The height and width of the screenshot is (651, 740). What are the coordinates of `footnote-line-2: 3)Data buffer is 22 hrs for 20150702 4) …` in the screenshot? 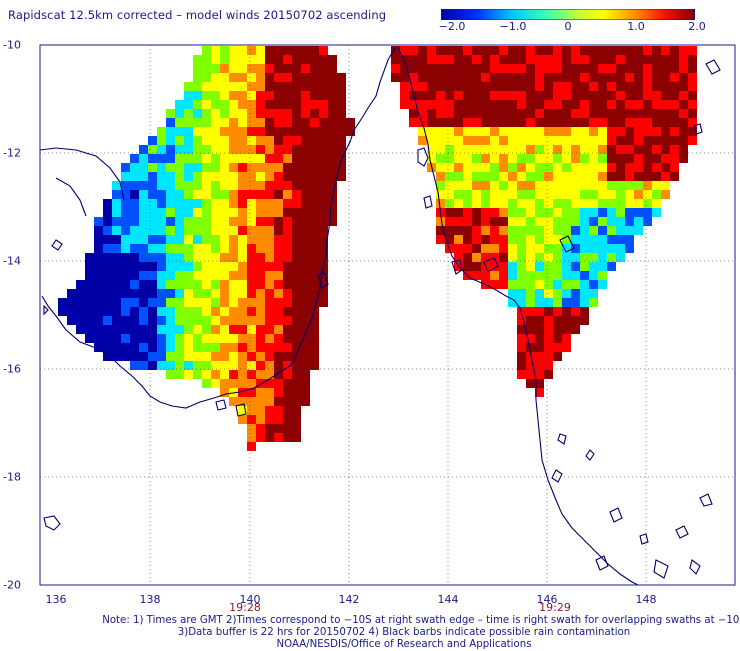 It's located at (404, 632).